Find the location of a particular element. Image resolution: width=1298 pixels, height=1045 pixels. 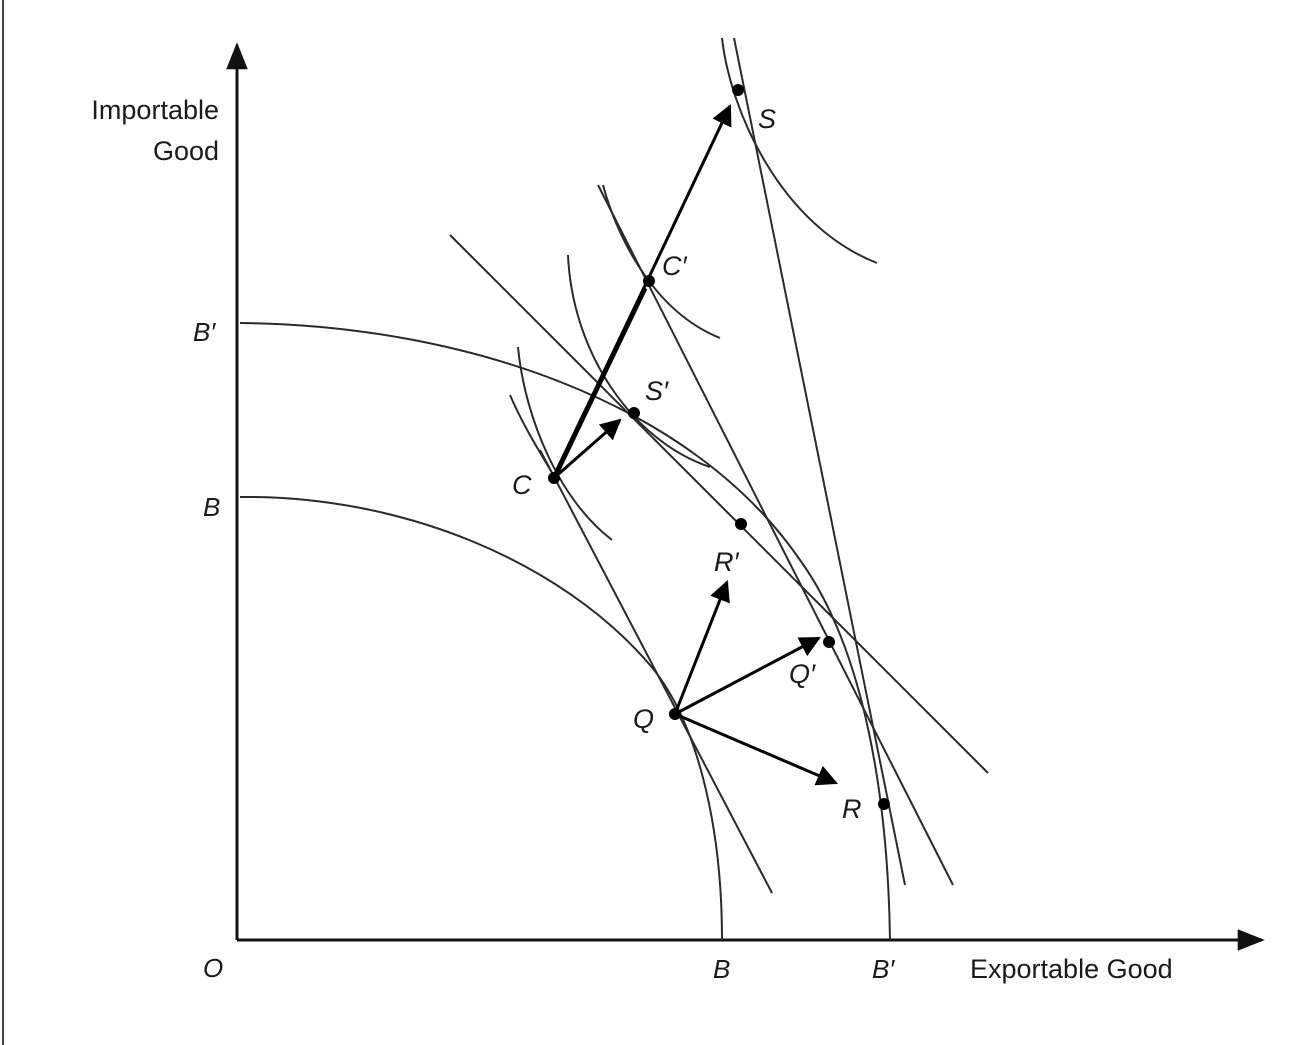

indifference-curve-C-lower is located at coordinates (532, 436).